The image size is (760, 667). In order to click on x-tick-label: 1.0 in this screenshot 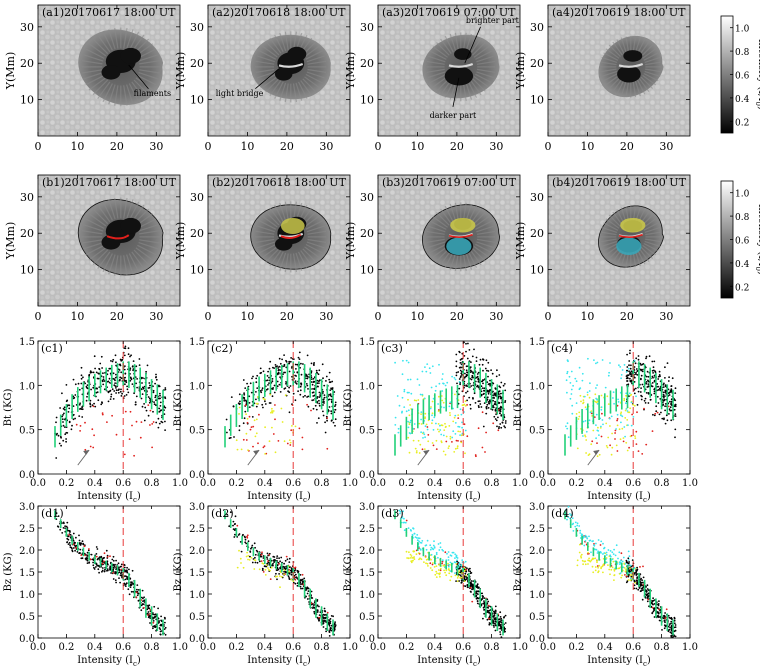, I will do `click(350, 647)`.